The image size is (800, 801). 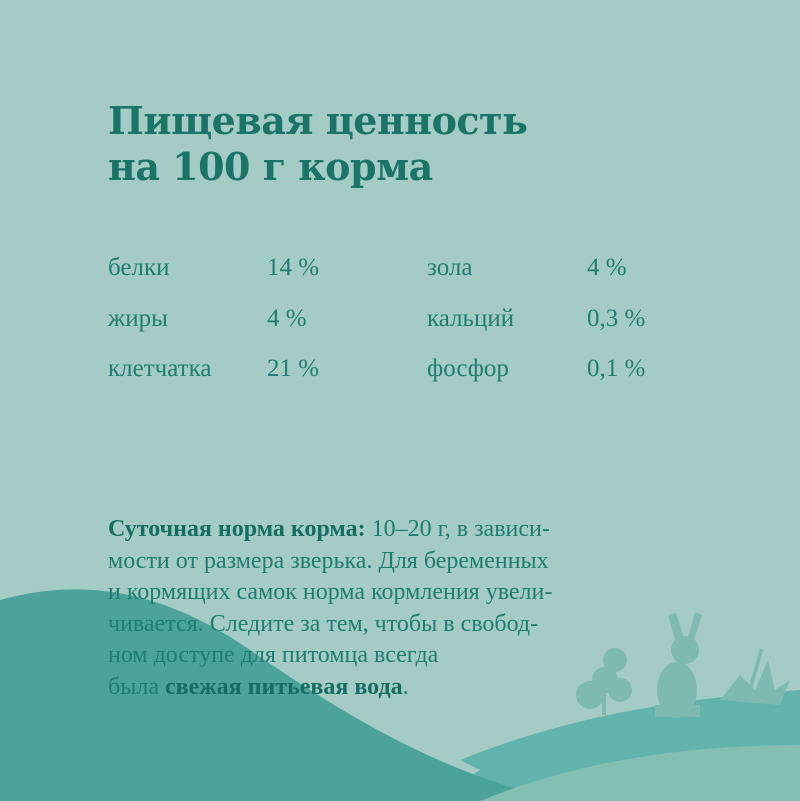 I want to click on desc-text: ном доступе для питомца всегда, so click(x=273, y=655).